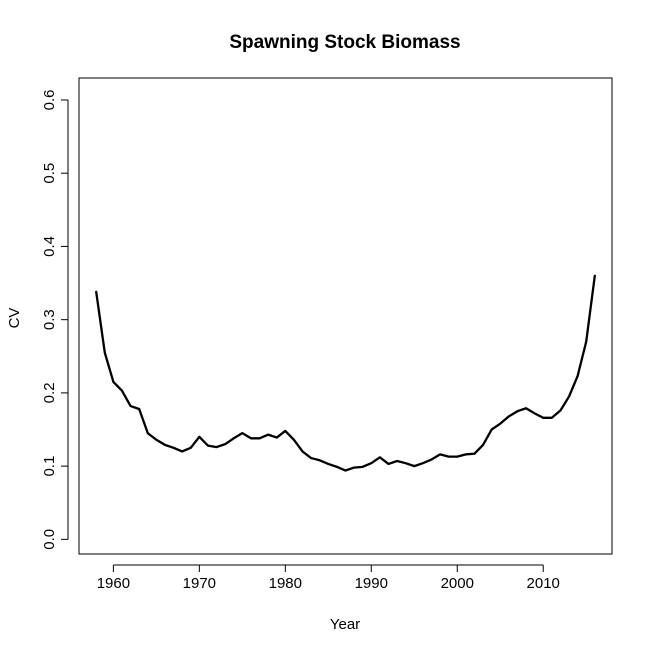 The image size is (653, 653). I want to click on x-tick-label: 1990, so click(371, 583).